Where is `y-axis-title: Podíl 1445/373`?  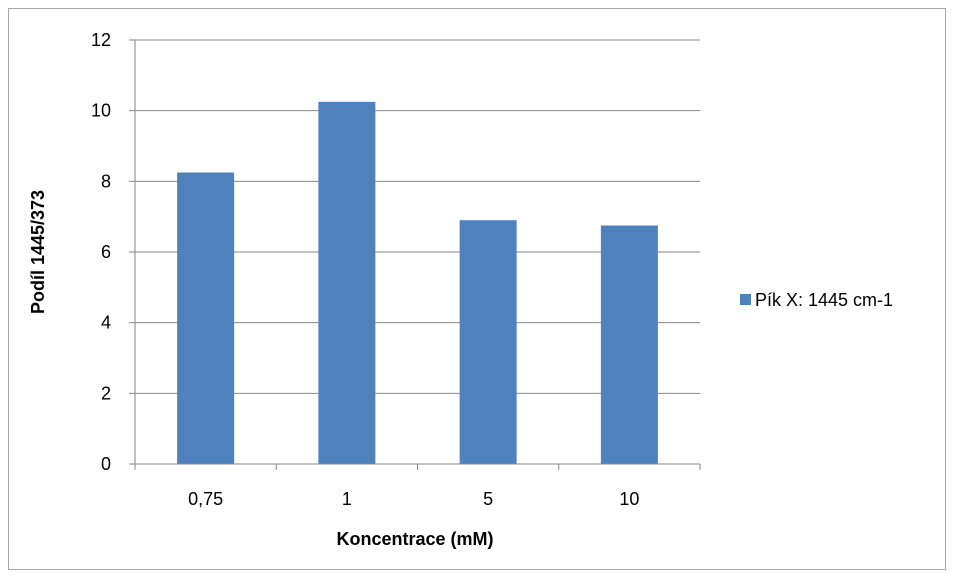
y-axis-title: Podíl 1445/373 is located at coordinates (38, 252).